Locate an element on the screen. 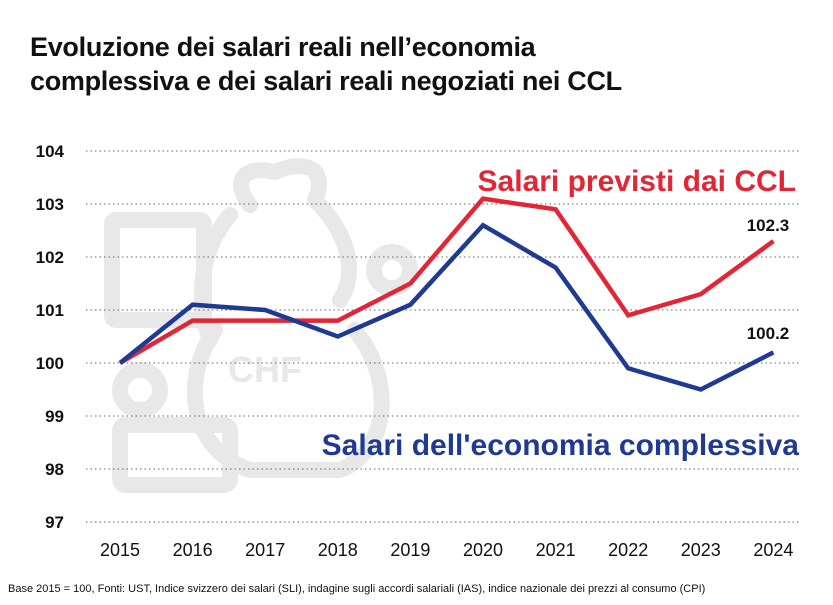 This screenshot has height=605, width=833. x-tick-label: 2019 is located at coordinates (410, 550).